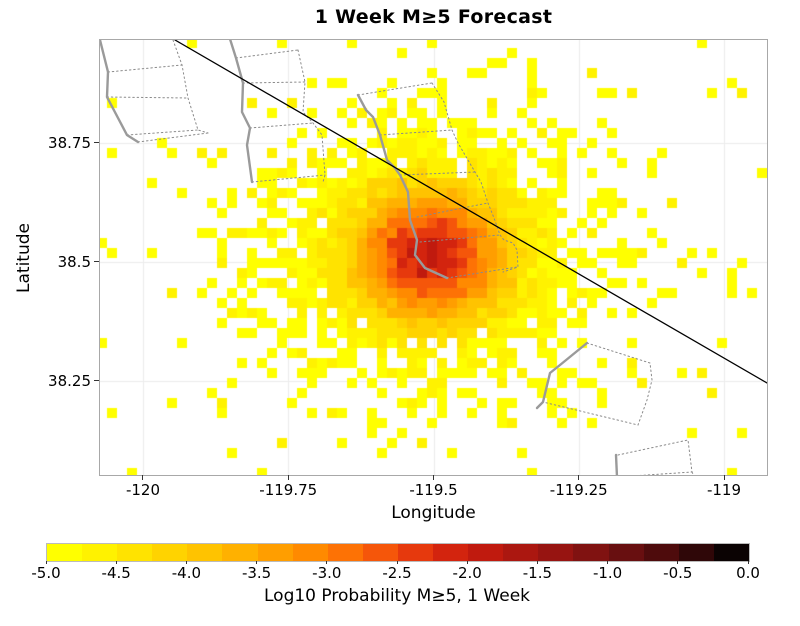 The image size is (800, 626). Describe the element at coordinates (69, 142) in the screenshot. I see `y-tick-label: 38.75` at that location.